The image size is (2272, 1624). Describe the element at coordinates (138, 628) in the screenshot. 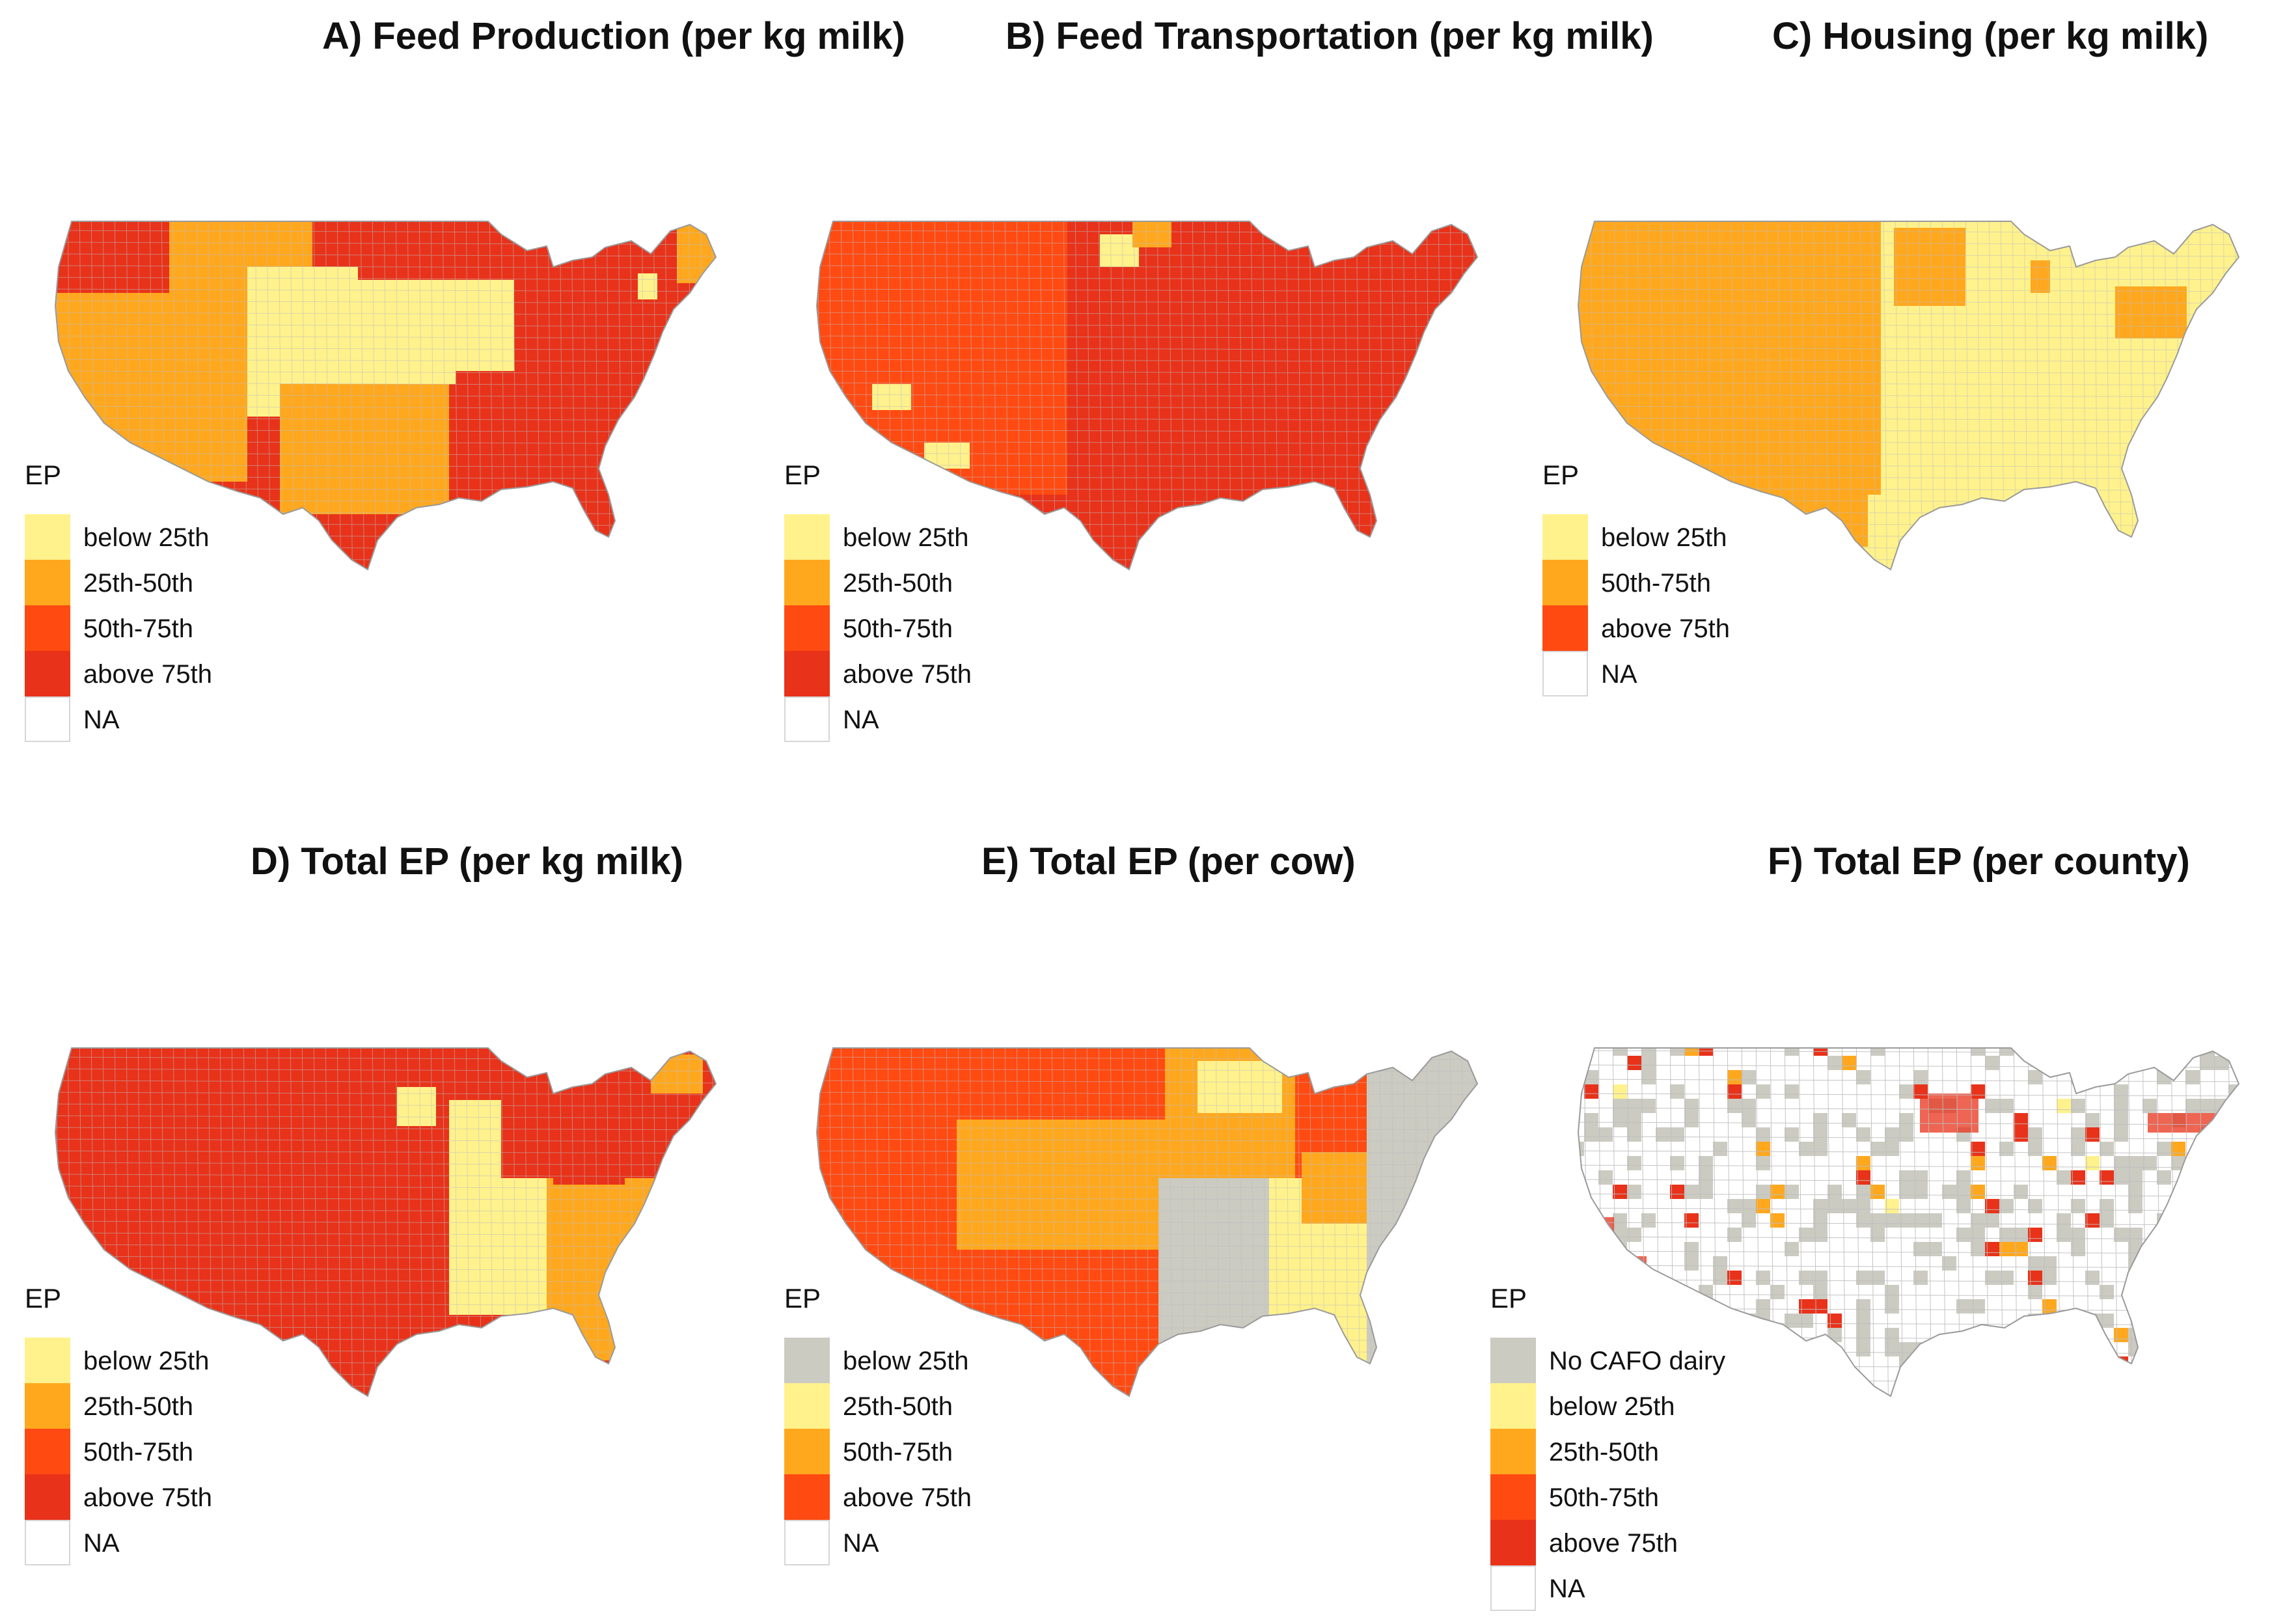

I see `legend-label: 50th-75th` at that location.